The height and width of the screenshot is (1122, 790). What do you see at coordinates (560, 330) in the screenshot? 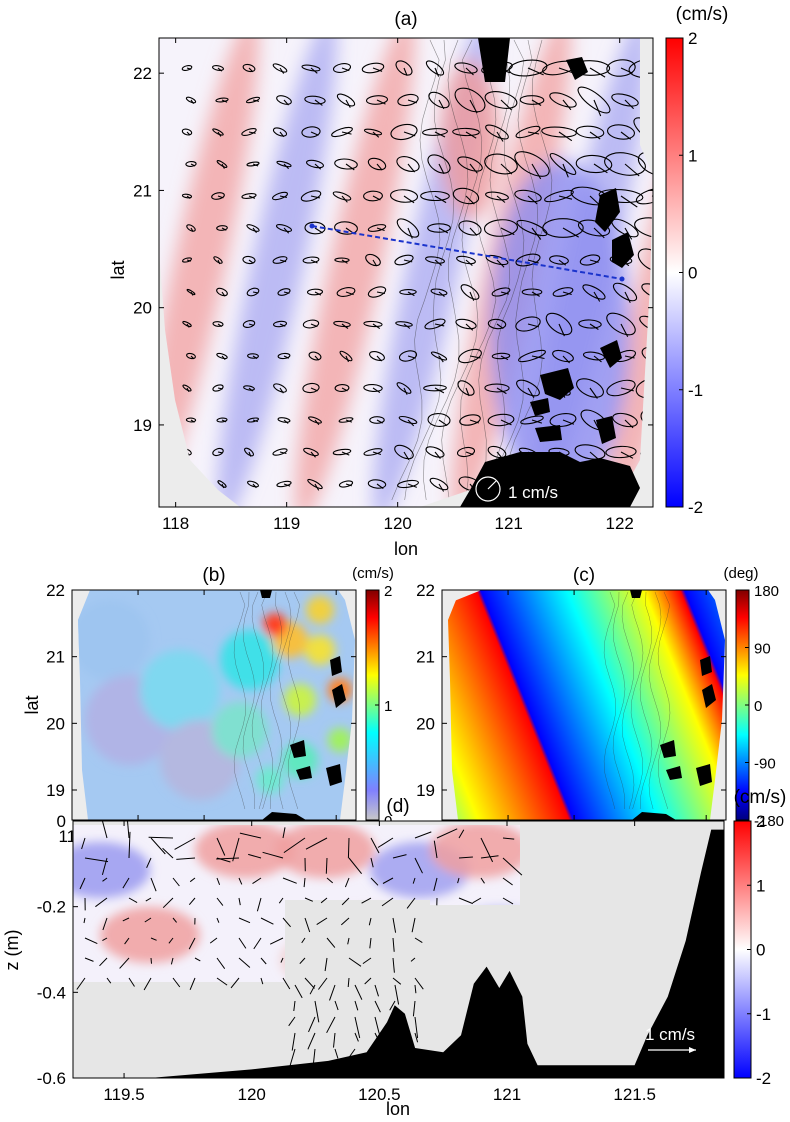
I see `amplitude-band` at bounding box center [560, 330].